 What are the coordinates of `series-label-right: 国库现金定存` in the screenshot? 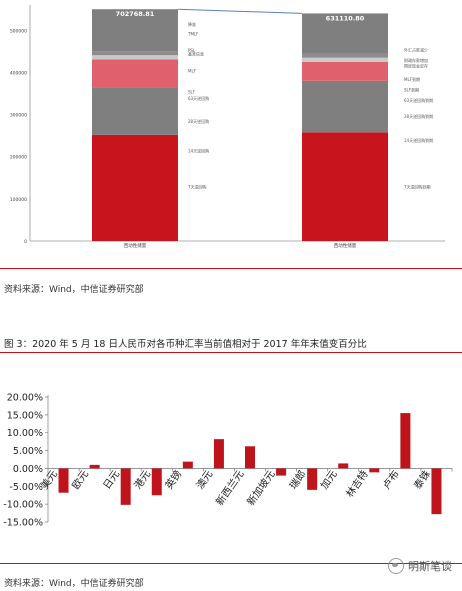 It's located at (416, 65).